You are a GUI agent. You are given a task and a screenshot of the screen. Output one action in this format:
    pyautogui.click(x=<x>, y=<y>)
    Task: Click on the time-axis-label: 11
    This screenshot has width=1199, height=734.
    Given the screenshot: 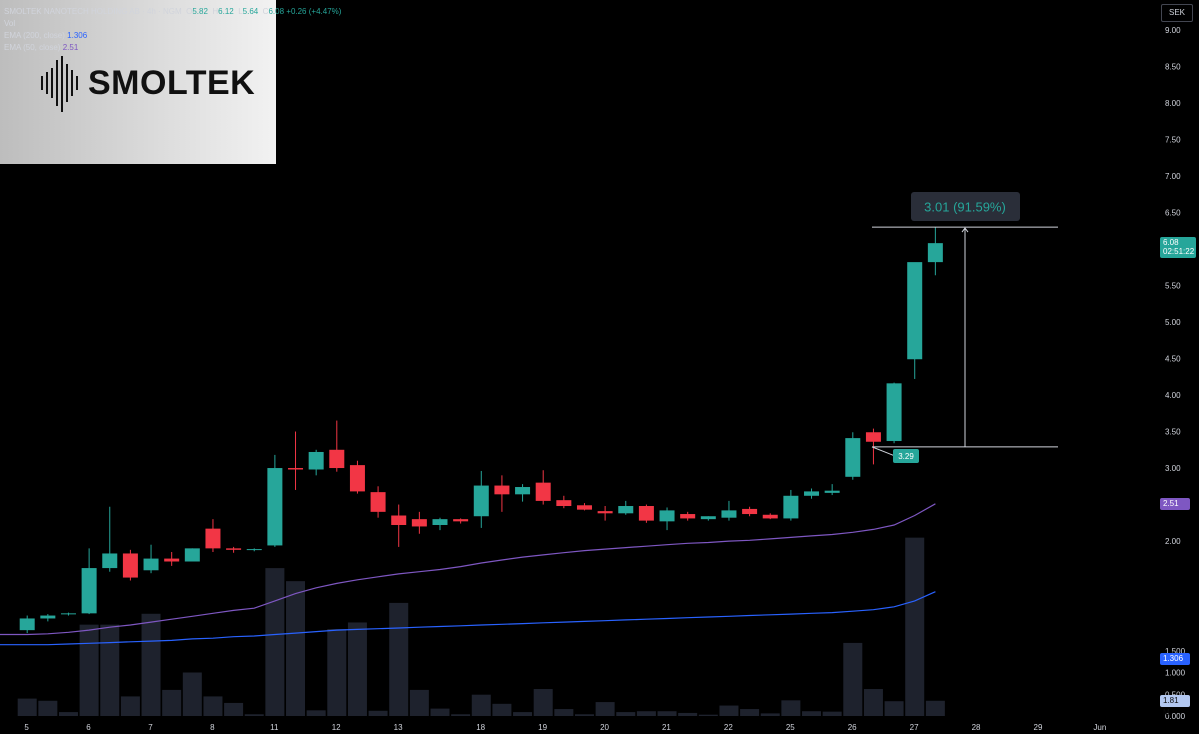 What is the action you would take?
    pyautogui.click(x=274, y=727)
    